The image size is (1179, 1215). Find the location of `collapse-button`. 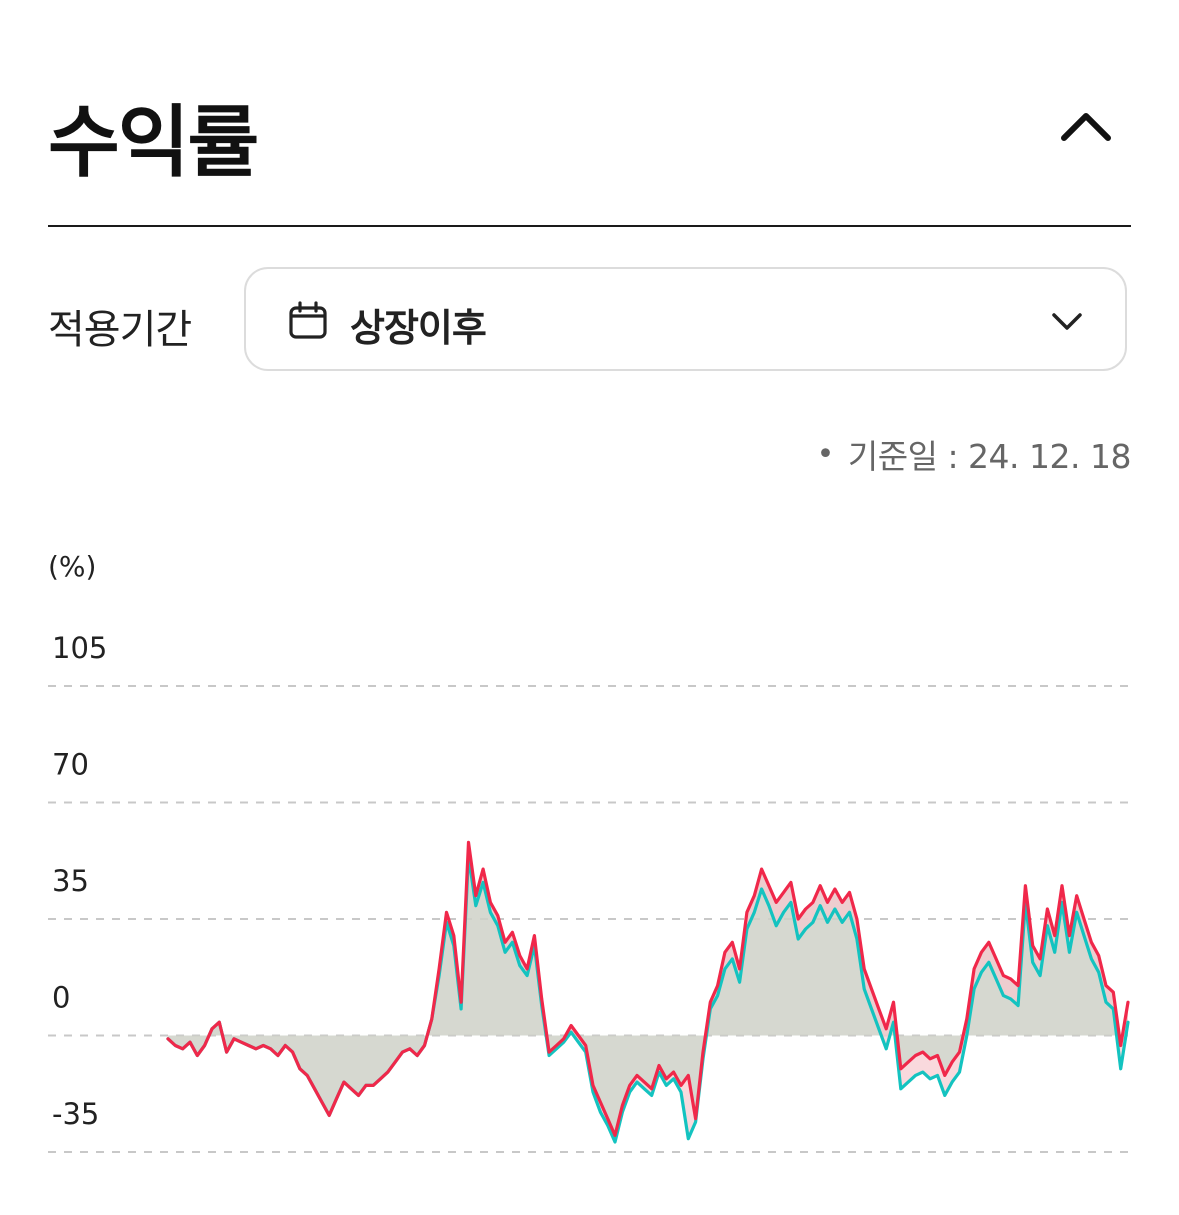

collapse-button is located at coordinates (1086, 125).